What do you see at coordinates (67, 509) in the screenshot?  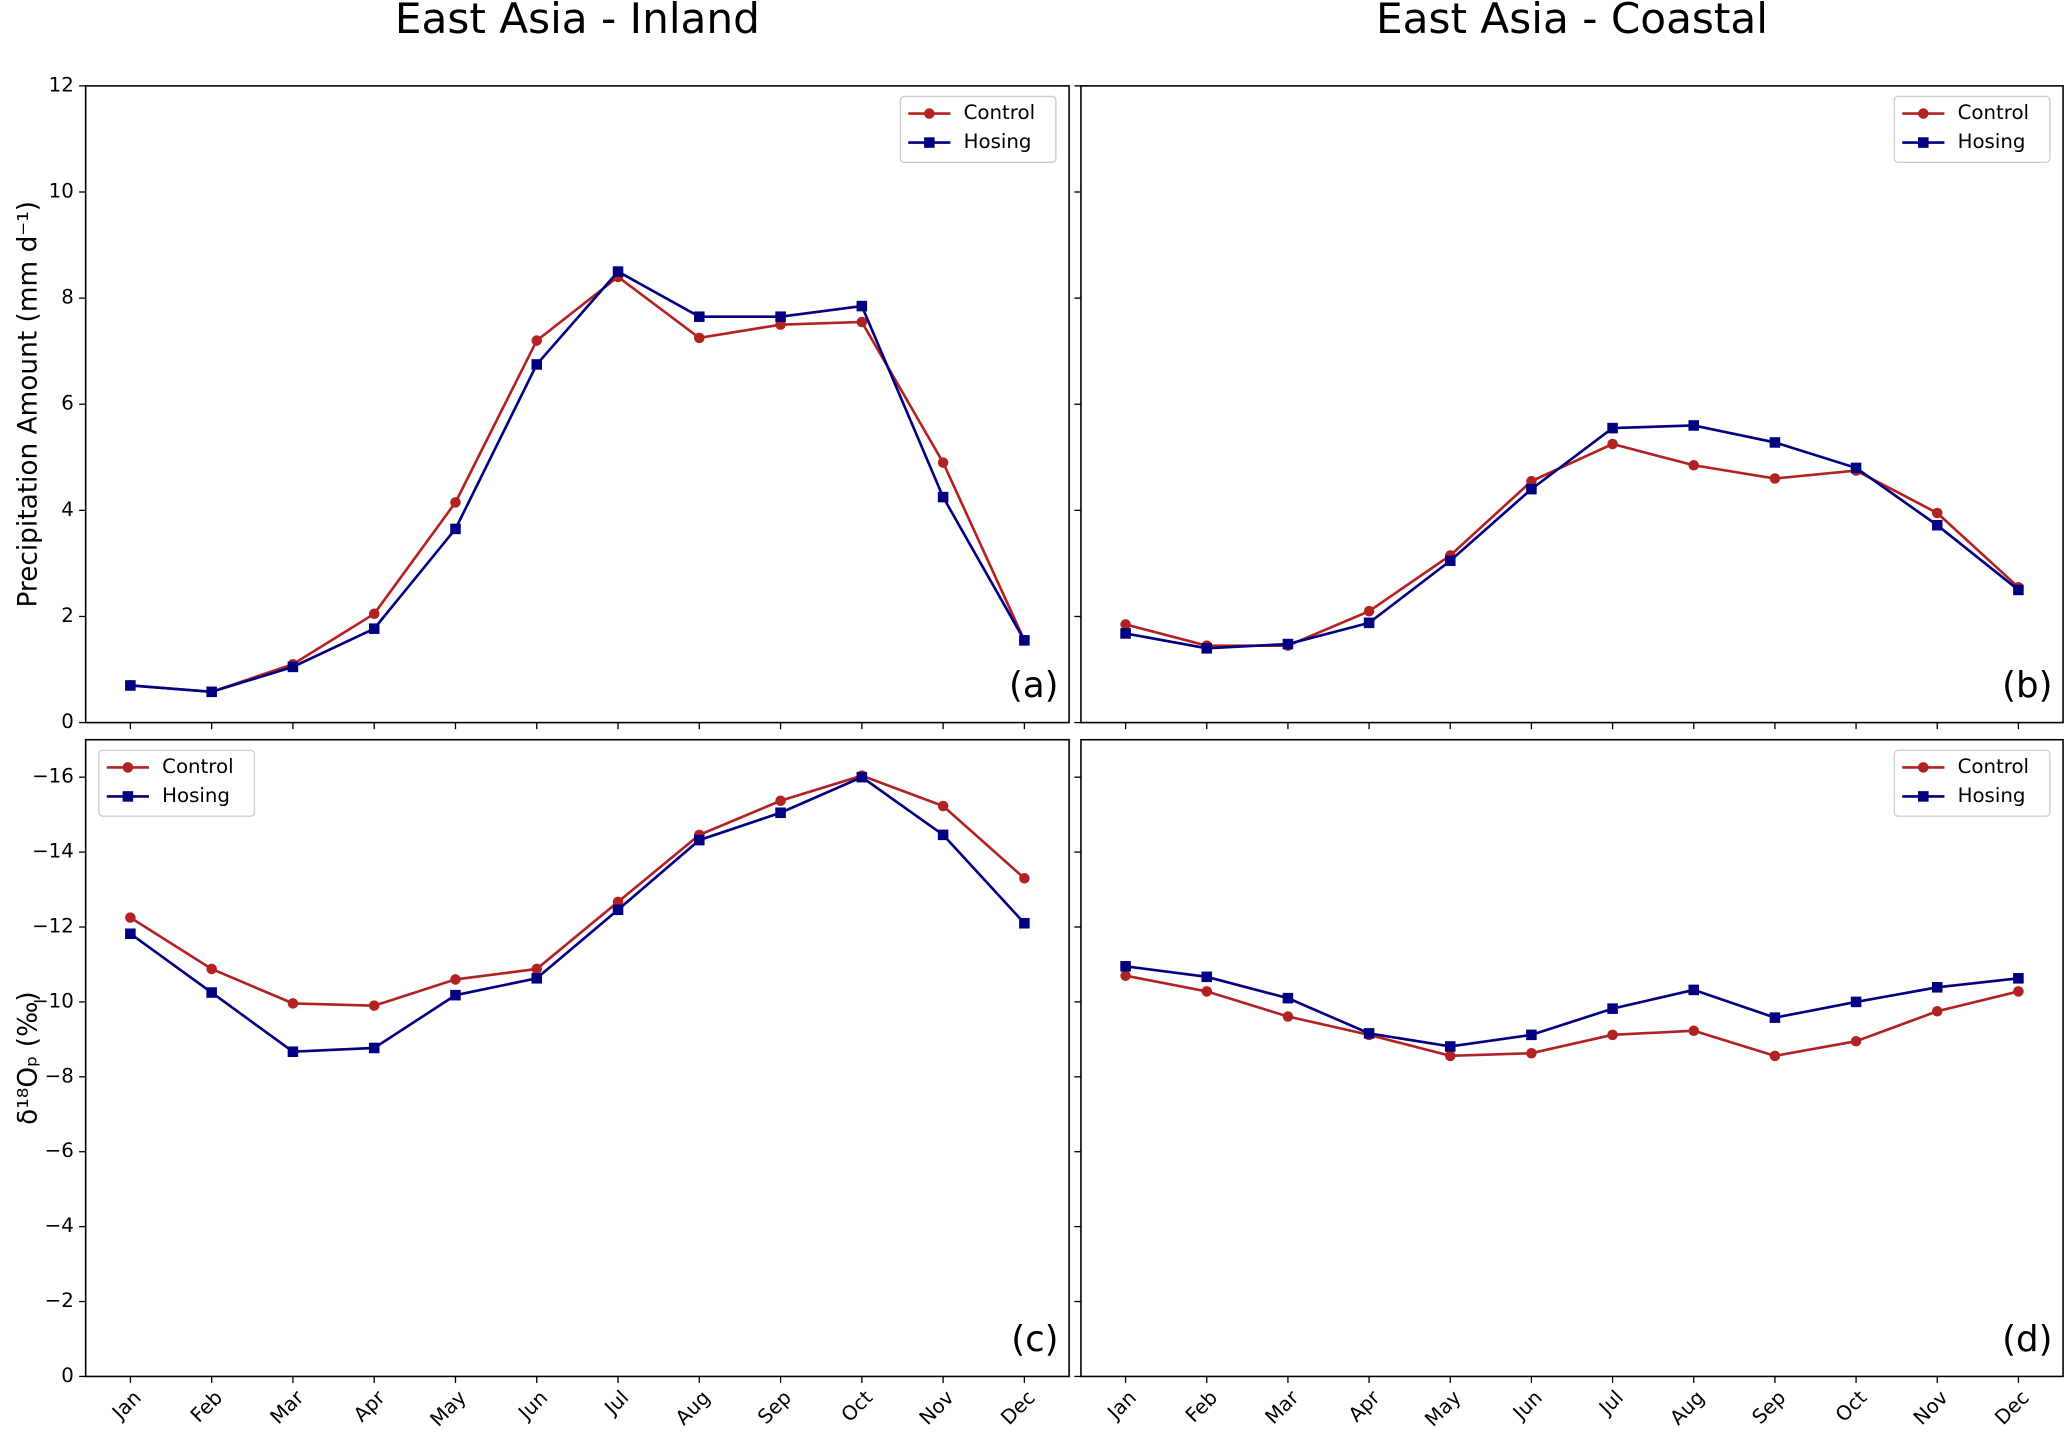 I see `y-tick-label: 4` at bounding box center [67, 509].